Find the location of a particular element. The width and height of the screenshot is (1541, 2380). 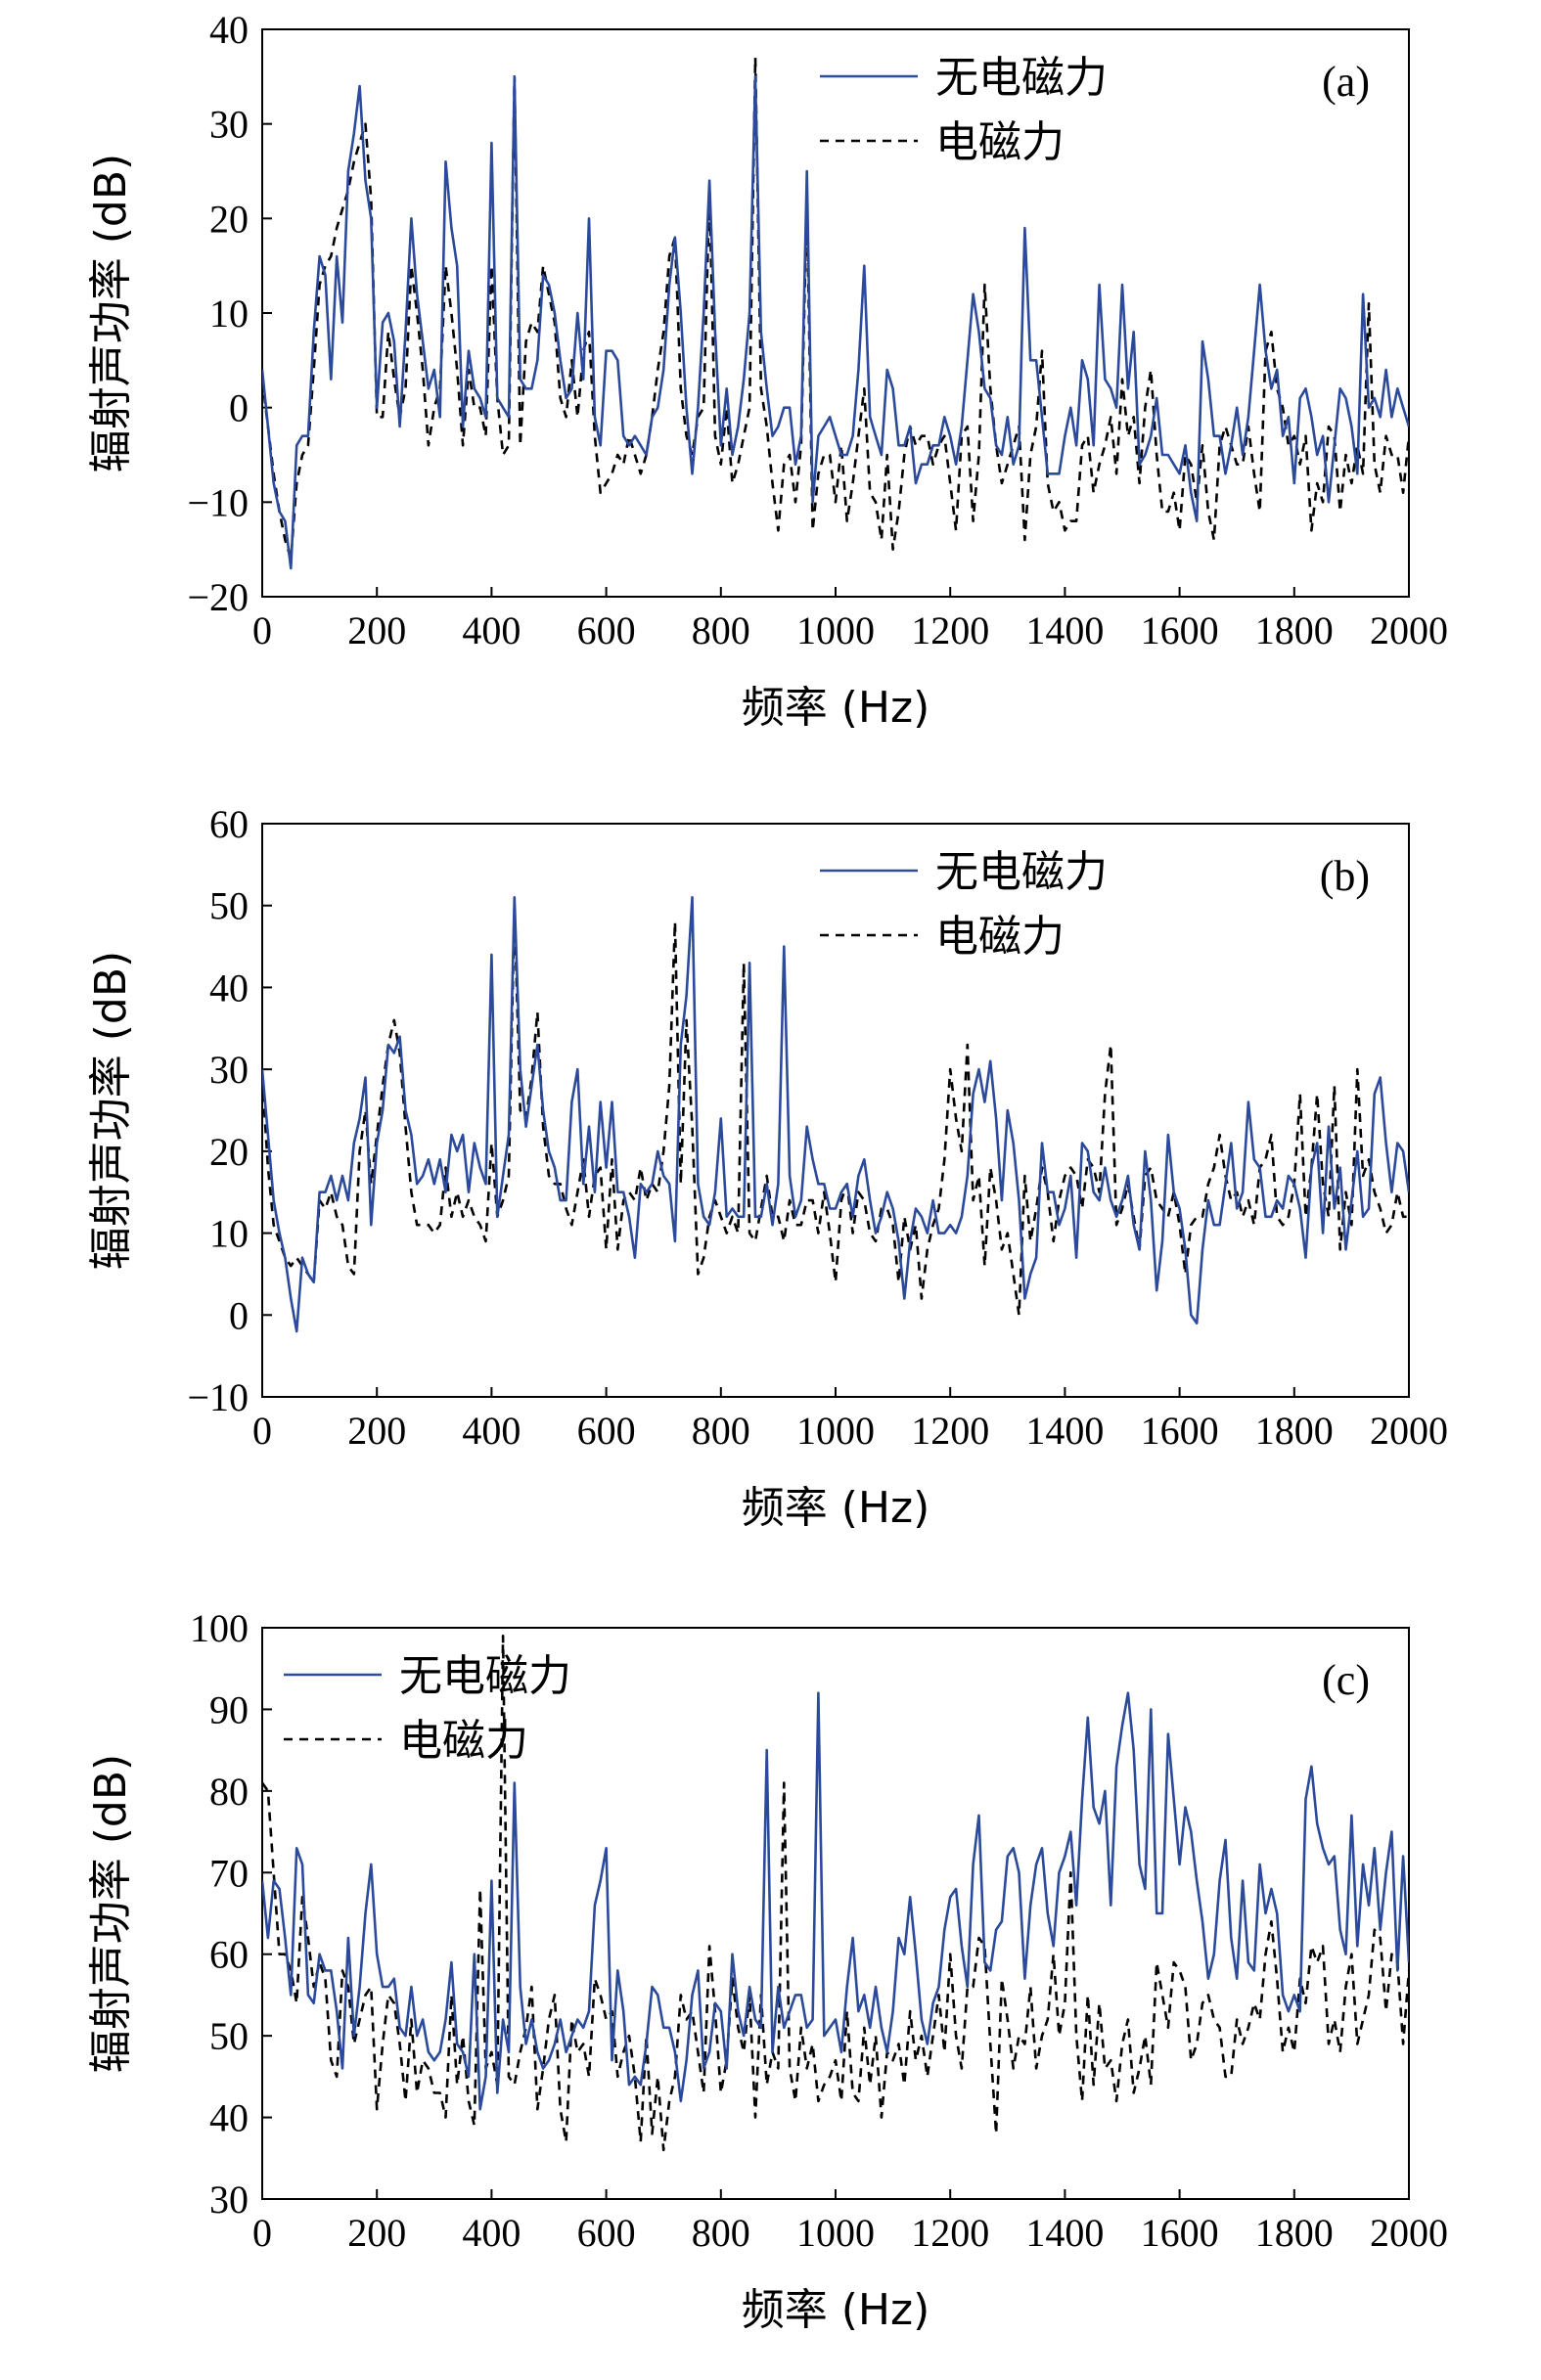

panel-label: (a) is located at coordinates (1346, 82).